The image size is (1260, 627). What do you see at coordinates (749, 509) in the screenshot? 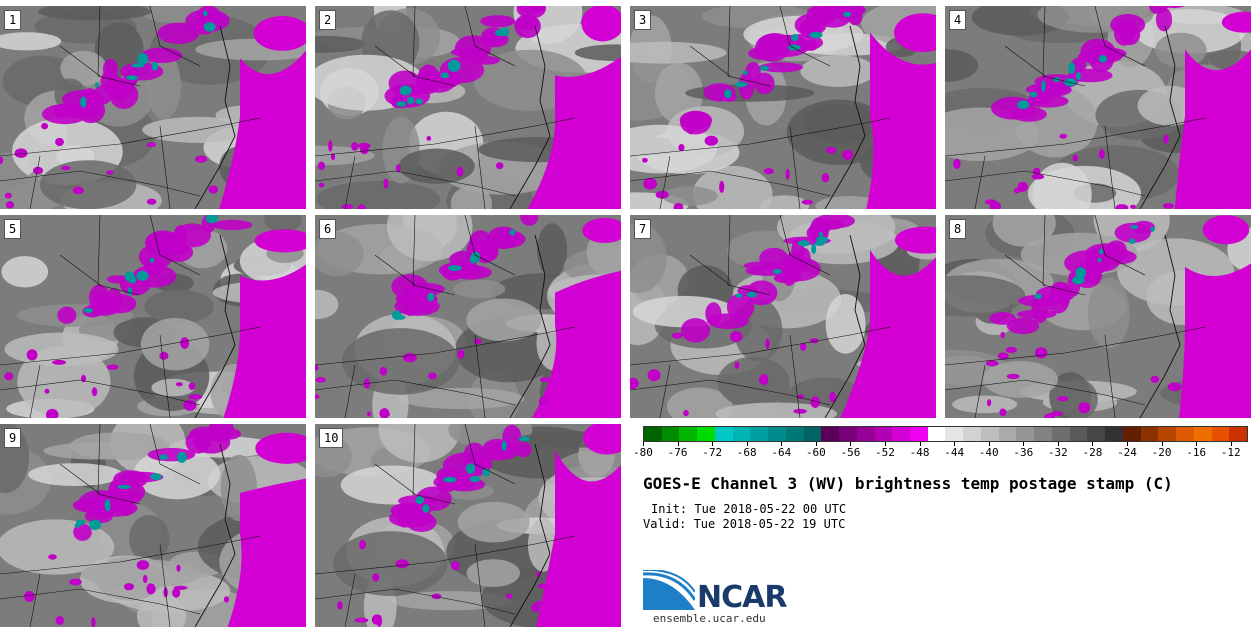
I see `init-time: Init: Tue 2018-05-22 00 UTC` at bounding box center [749, 509].